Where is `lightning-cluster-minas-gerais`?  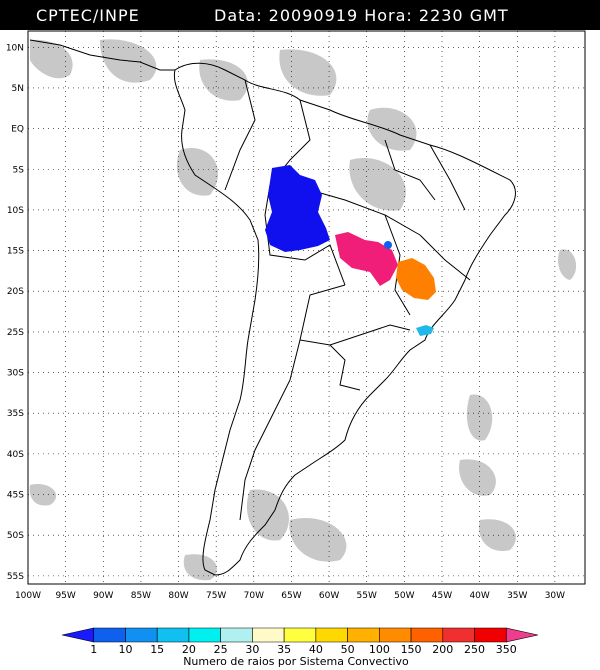
lightning-cluster-minas-gerais is located at coordinates (416, 279).